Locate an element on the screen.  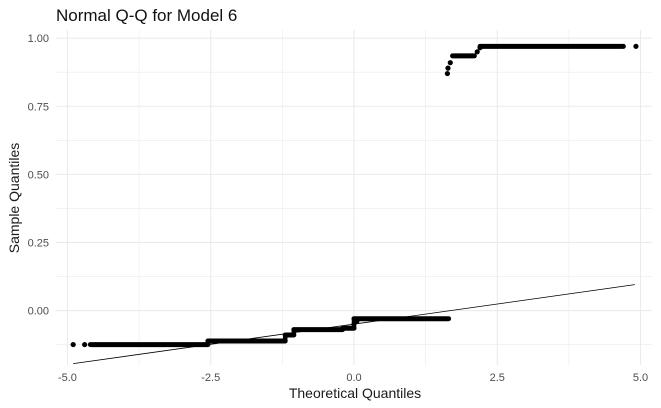
x-tick-label: 2.5 is located at coordinates (497, 378).